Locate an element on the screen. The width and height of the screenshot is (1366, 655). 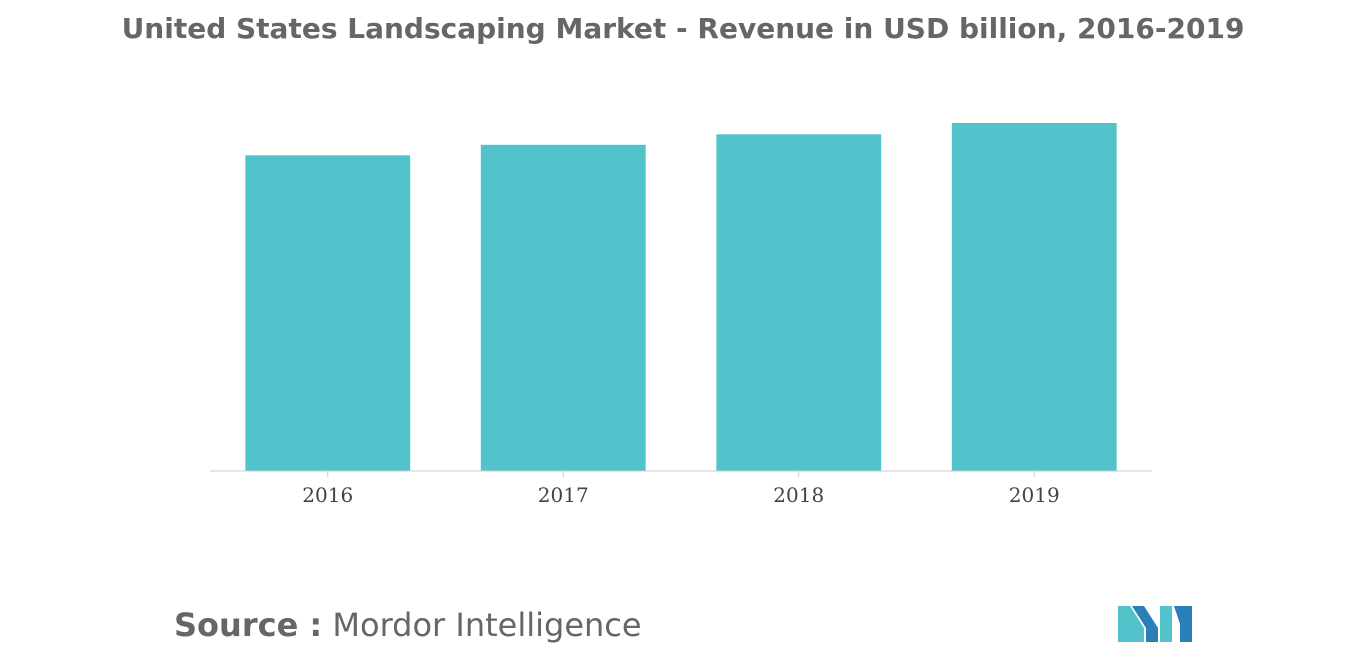
bar-2018 is located at coordinates (799, 302).